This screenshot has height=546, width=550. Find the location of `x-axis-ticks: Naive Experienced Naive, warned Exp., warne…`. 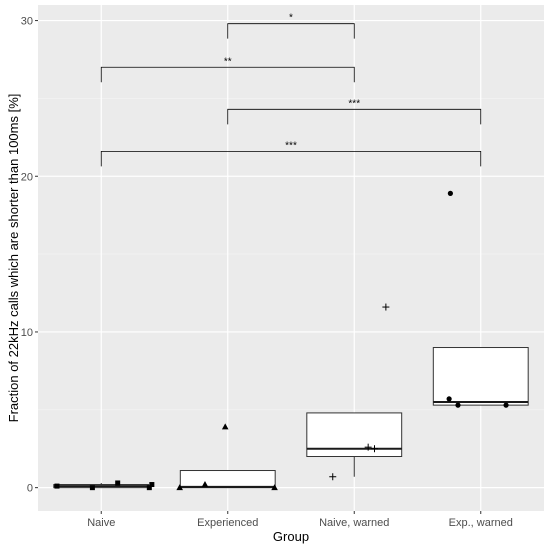

x-axis-ticks: Naive Experienced Naive, warned Exp., warne… is located at coordinates (300, 520).